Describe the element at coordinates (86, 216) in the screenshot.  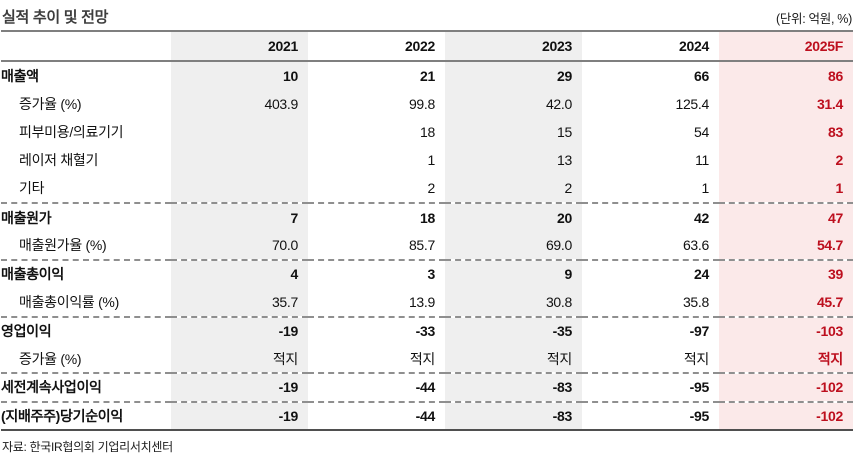
I see `row-label: 매출원가` at that location.